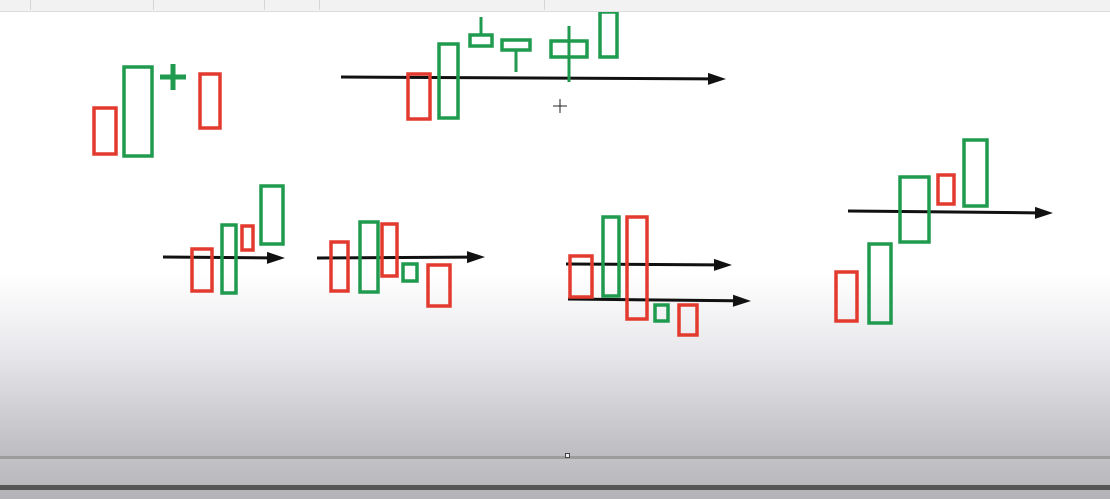 Image resolution: width=1110 pixels, height=499 pixels. I want to click on toolbar-strip, so click(555, 6).